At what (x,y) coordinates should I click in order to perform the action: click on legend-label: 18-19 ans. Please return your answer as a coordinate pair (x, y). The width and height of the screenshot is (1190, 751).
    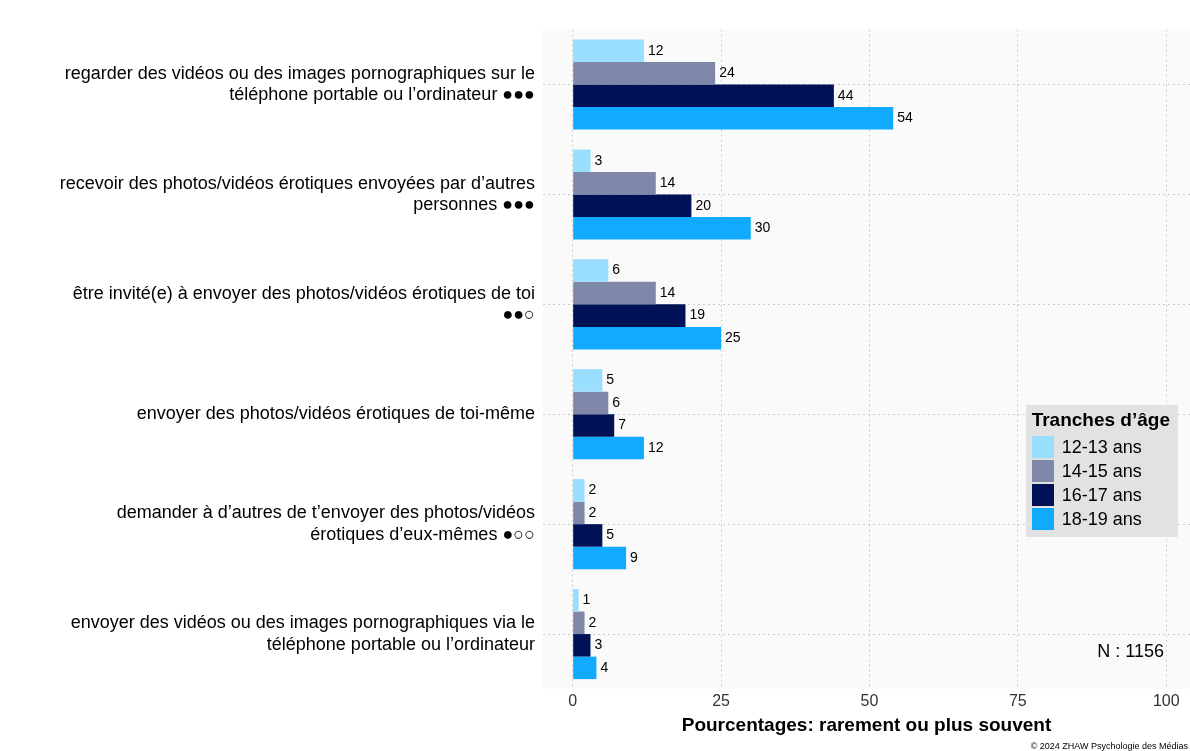
    Looking at the image, I should click on (1101, 519).